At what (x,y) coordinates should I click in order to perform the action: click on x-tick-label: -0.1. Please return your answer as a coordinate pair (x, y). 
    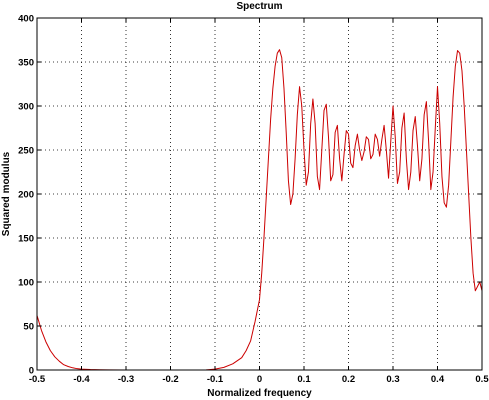
    Looking at the image, I should click on (215, 379).